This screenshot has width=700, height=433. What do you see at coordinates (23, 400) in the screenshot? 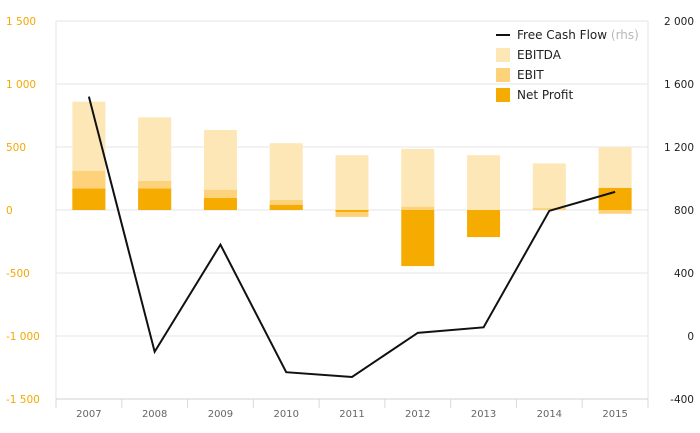
I see `left-axis-tick-label: -1 500` at bounding box center [23, 400].